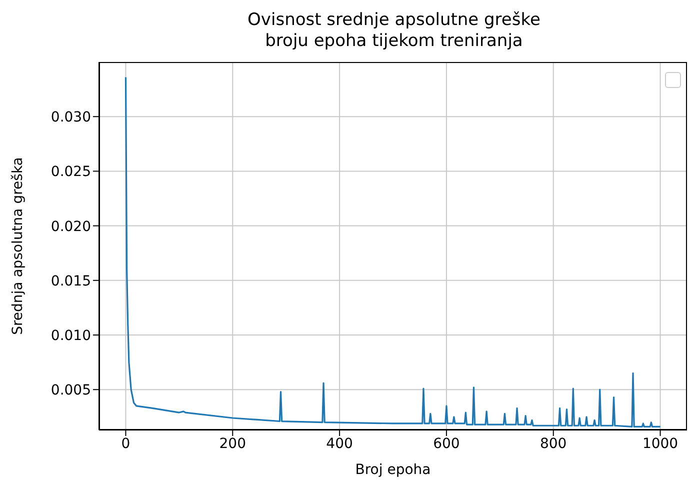 The height and width of the screenshot is (500, 689). What do you see at coordinates (553, 444) in the screenshot?
I see `x-tick-label: 800` at bounding box center [553, 444].